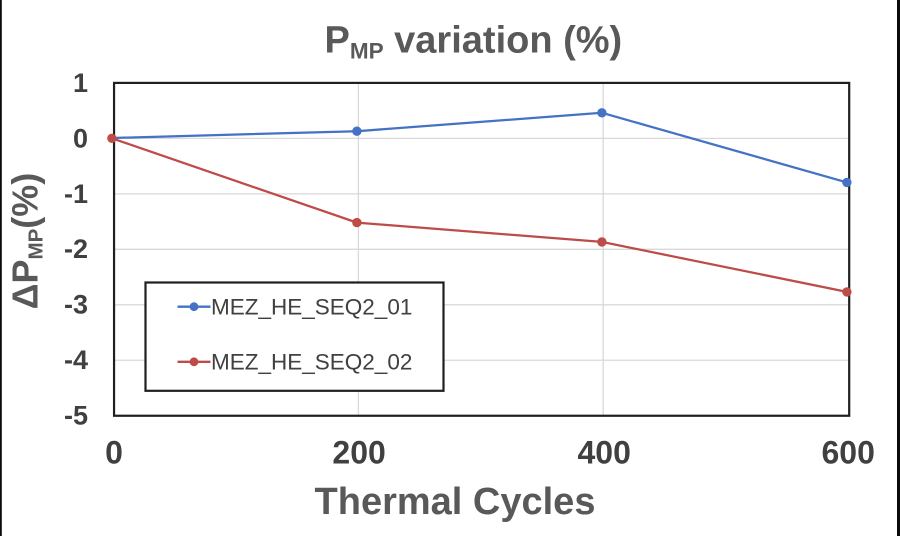 Image resolution: width=900 pixels, height=541 pixels. I want to click on svg-text: 1, so click(80, 83).